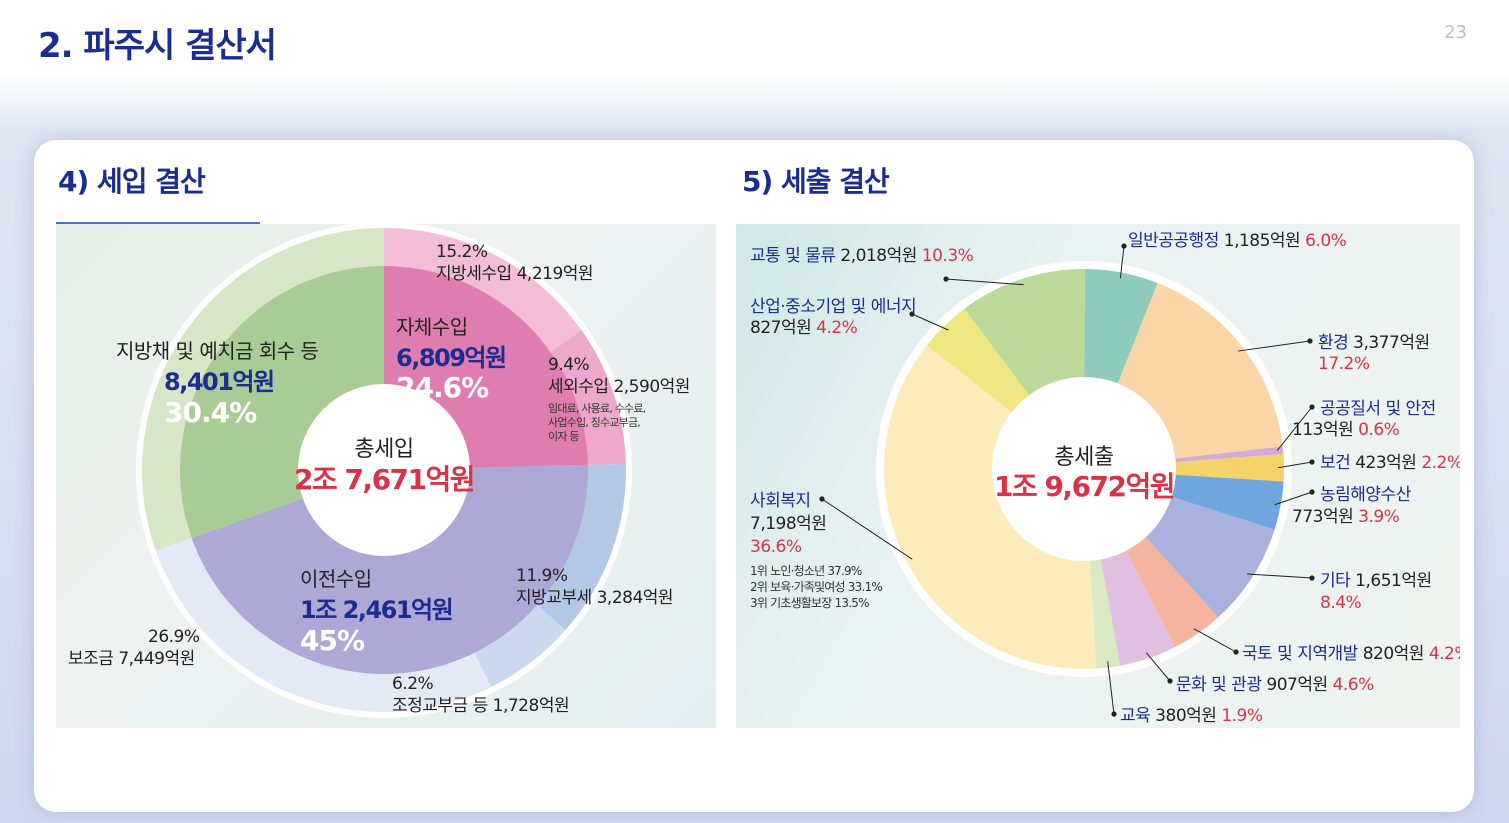  I want to click on revenue-center-hole, so click(384, 470).